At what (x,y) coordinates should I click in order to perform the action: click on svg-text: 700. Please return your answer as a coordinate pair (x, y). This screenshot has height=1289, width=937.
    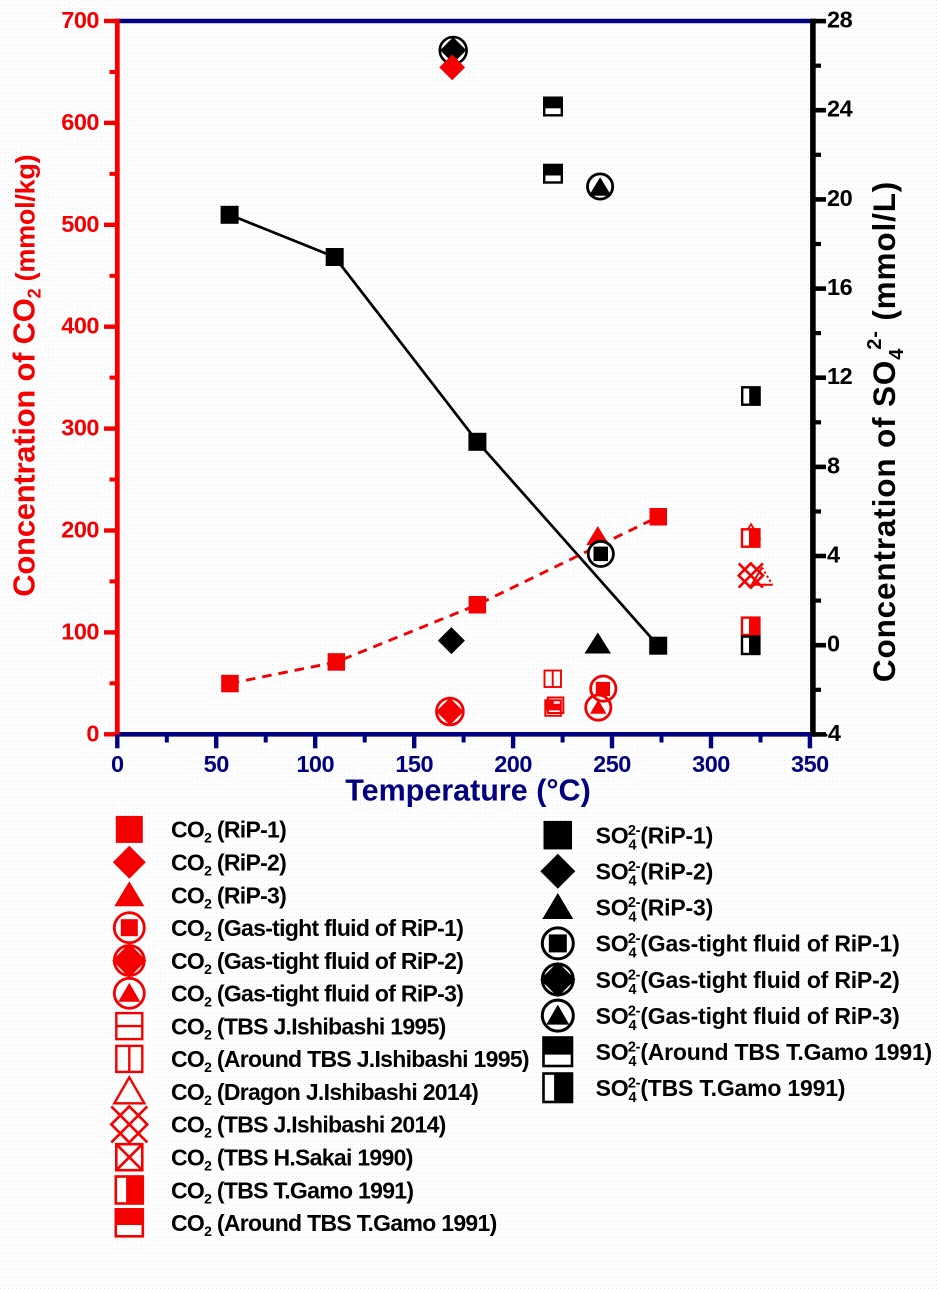
    Looking at the image, I should click on (80, 20).